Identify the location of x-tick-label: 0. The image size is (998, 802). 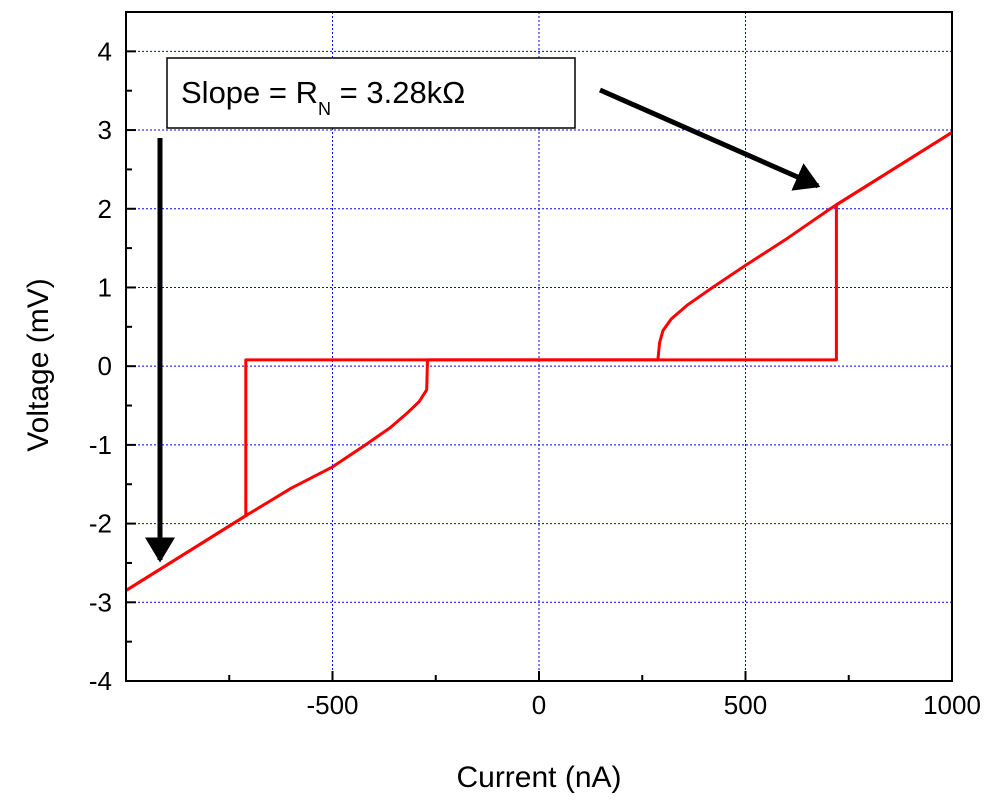
(539, 705).